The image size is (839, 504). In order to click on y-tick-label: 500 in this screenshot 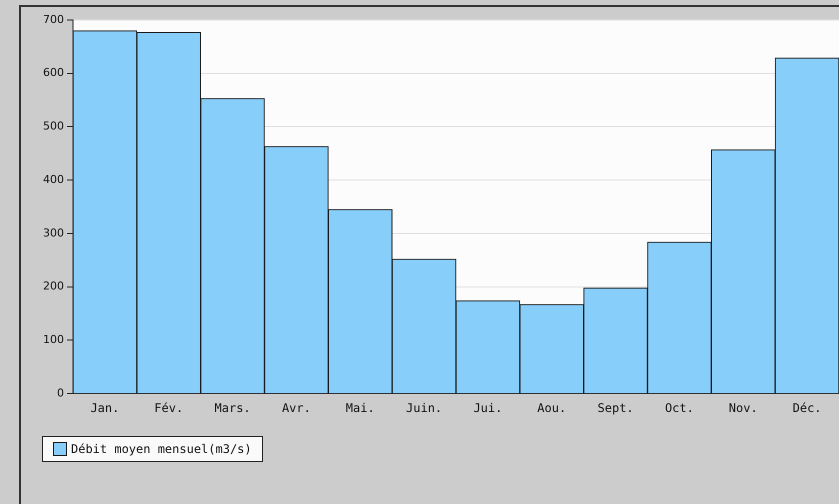, I will do `click(53, 126)`.